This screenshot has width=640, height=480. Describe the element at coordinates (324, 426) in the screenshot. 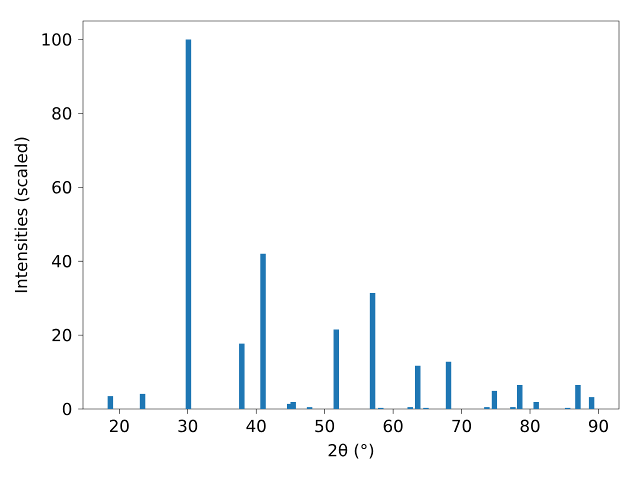

I see `x-tick-label: 50` at that location.